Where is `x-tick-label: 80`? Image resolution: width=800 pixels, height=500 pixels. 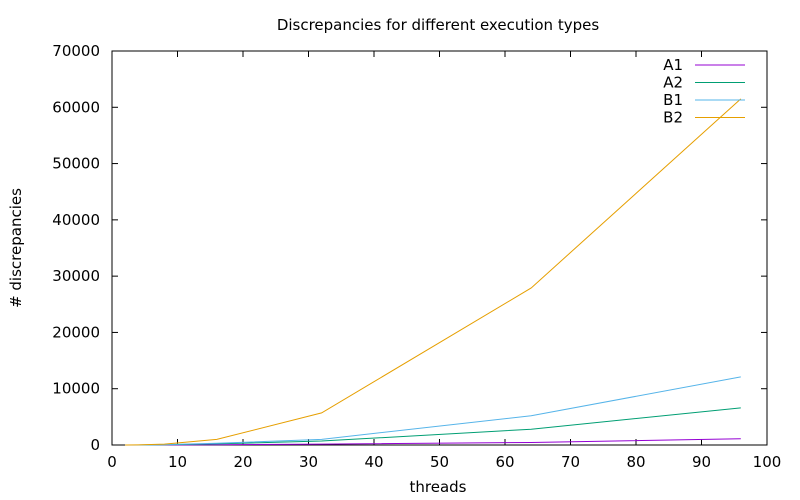
x-tick-label: 80 is located at coordinates (635, 462).